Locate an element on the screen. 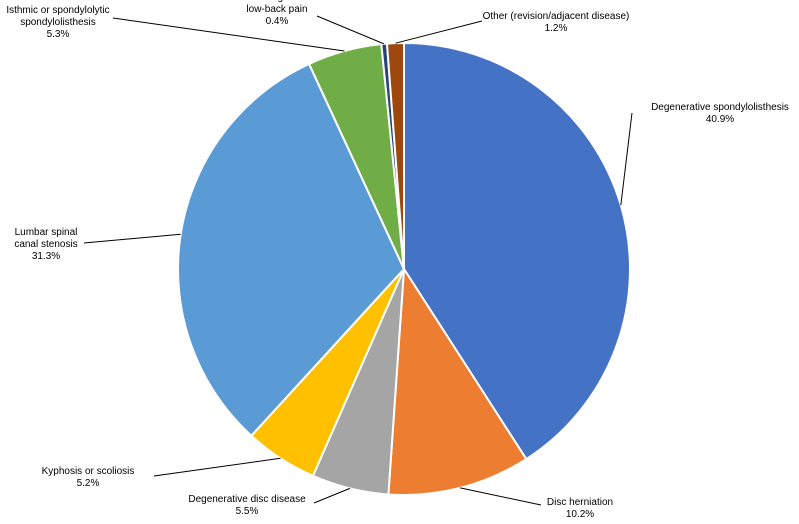 This screenshot has height=524, width=799. slice-percent: 40.9% is located at coordinates (720, 119).